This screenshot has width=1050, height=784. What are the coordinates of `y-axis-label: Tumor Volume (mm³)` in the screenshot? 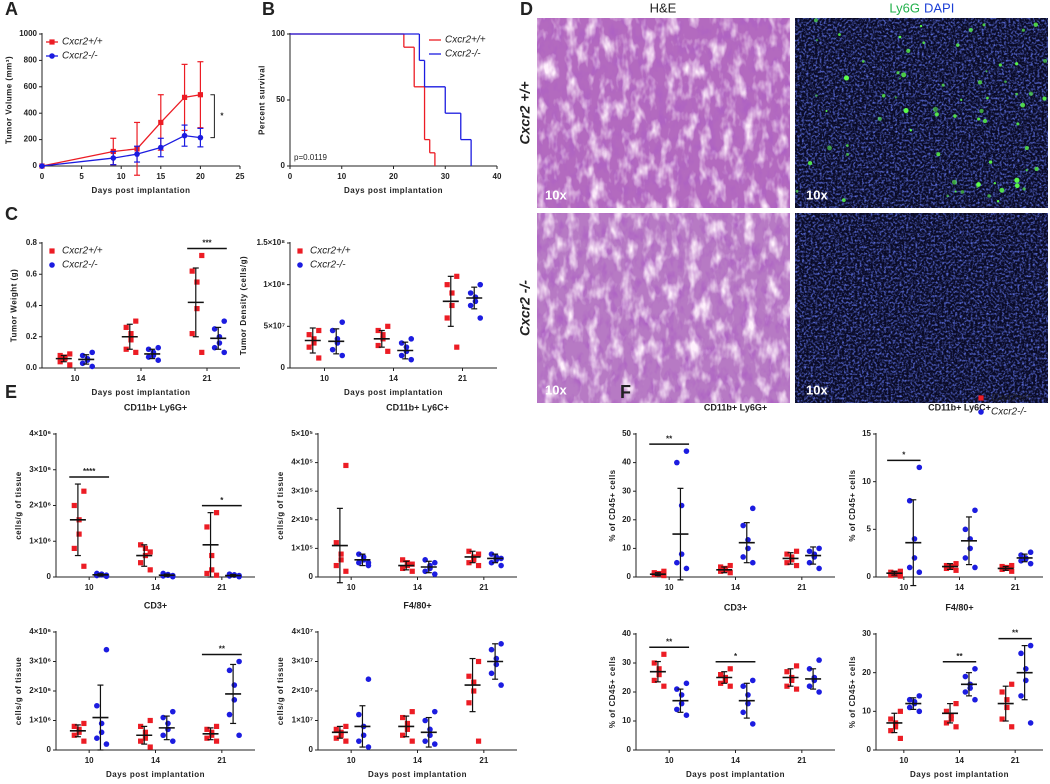 It's located at (9, 100).